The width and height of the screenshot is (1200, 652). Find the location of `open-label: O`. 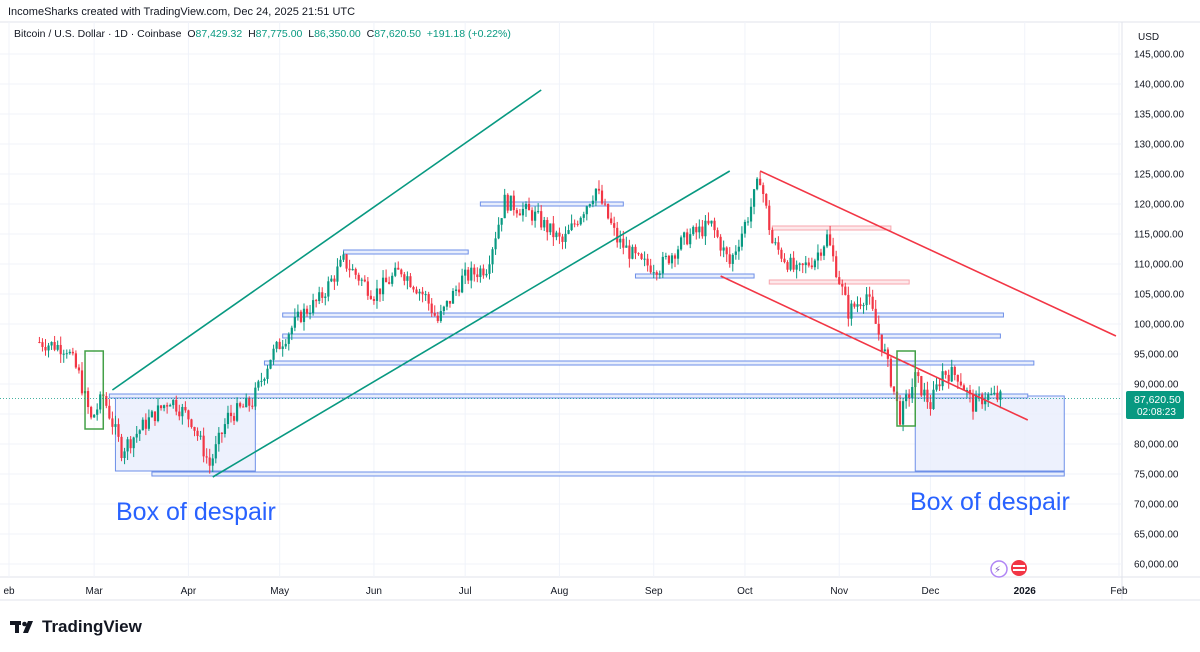

open-label: O is located at coordinates (191, 34).